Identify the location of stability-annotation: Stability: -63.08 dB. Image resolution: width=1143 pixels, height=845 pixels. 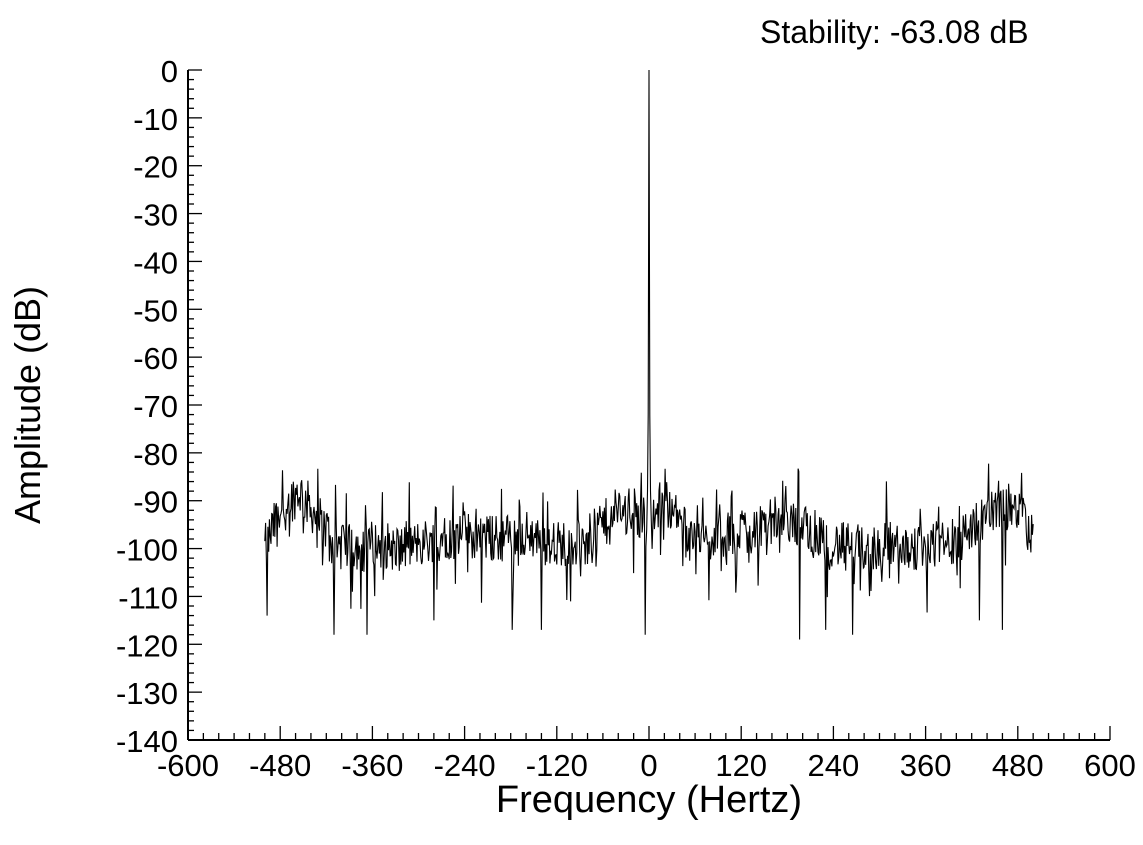
(894, 32).